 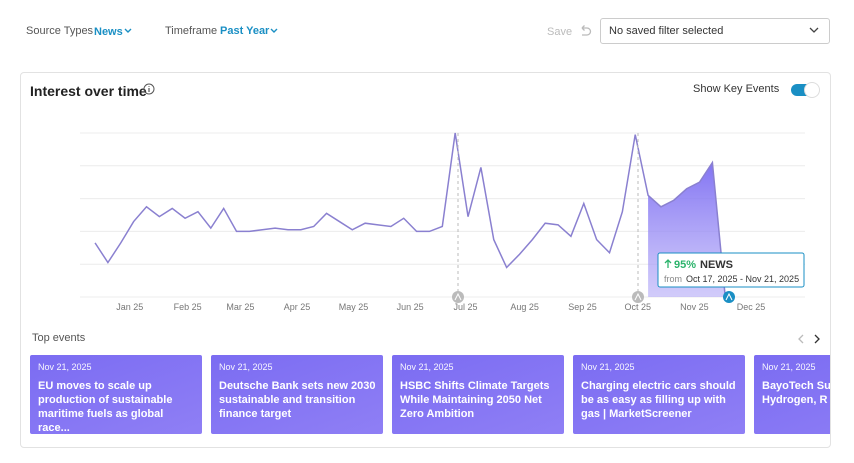 I want to click on x-tick-label: Jul 25, so click(x=465, y=307).